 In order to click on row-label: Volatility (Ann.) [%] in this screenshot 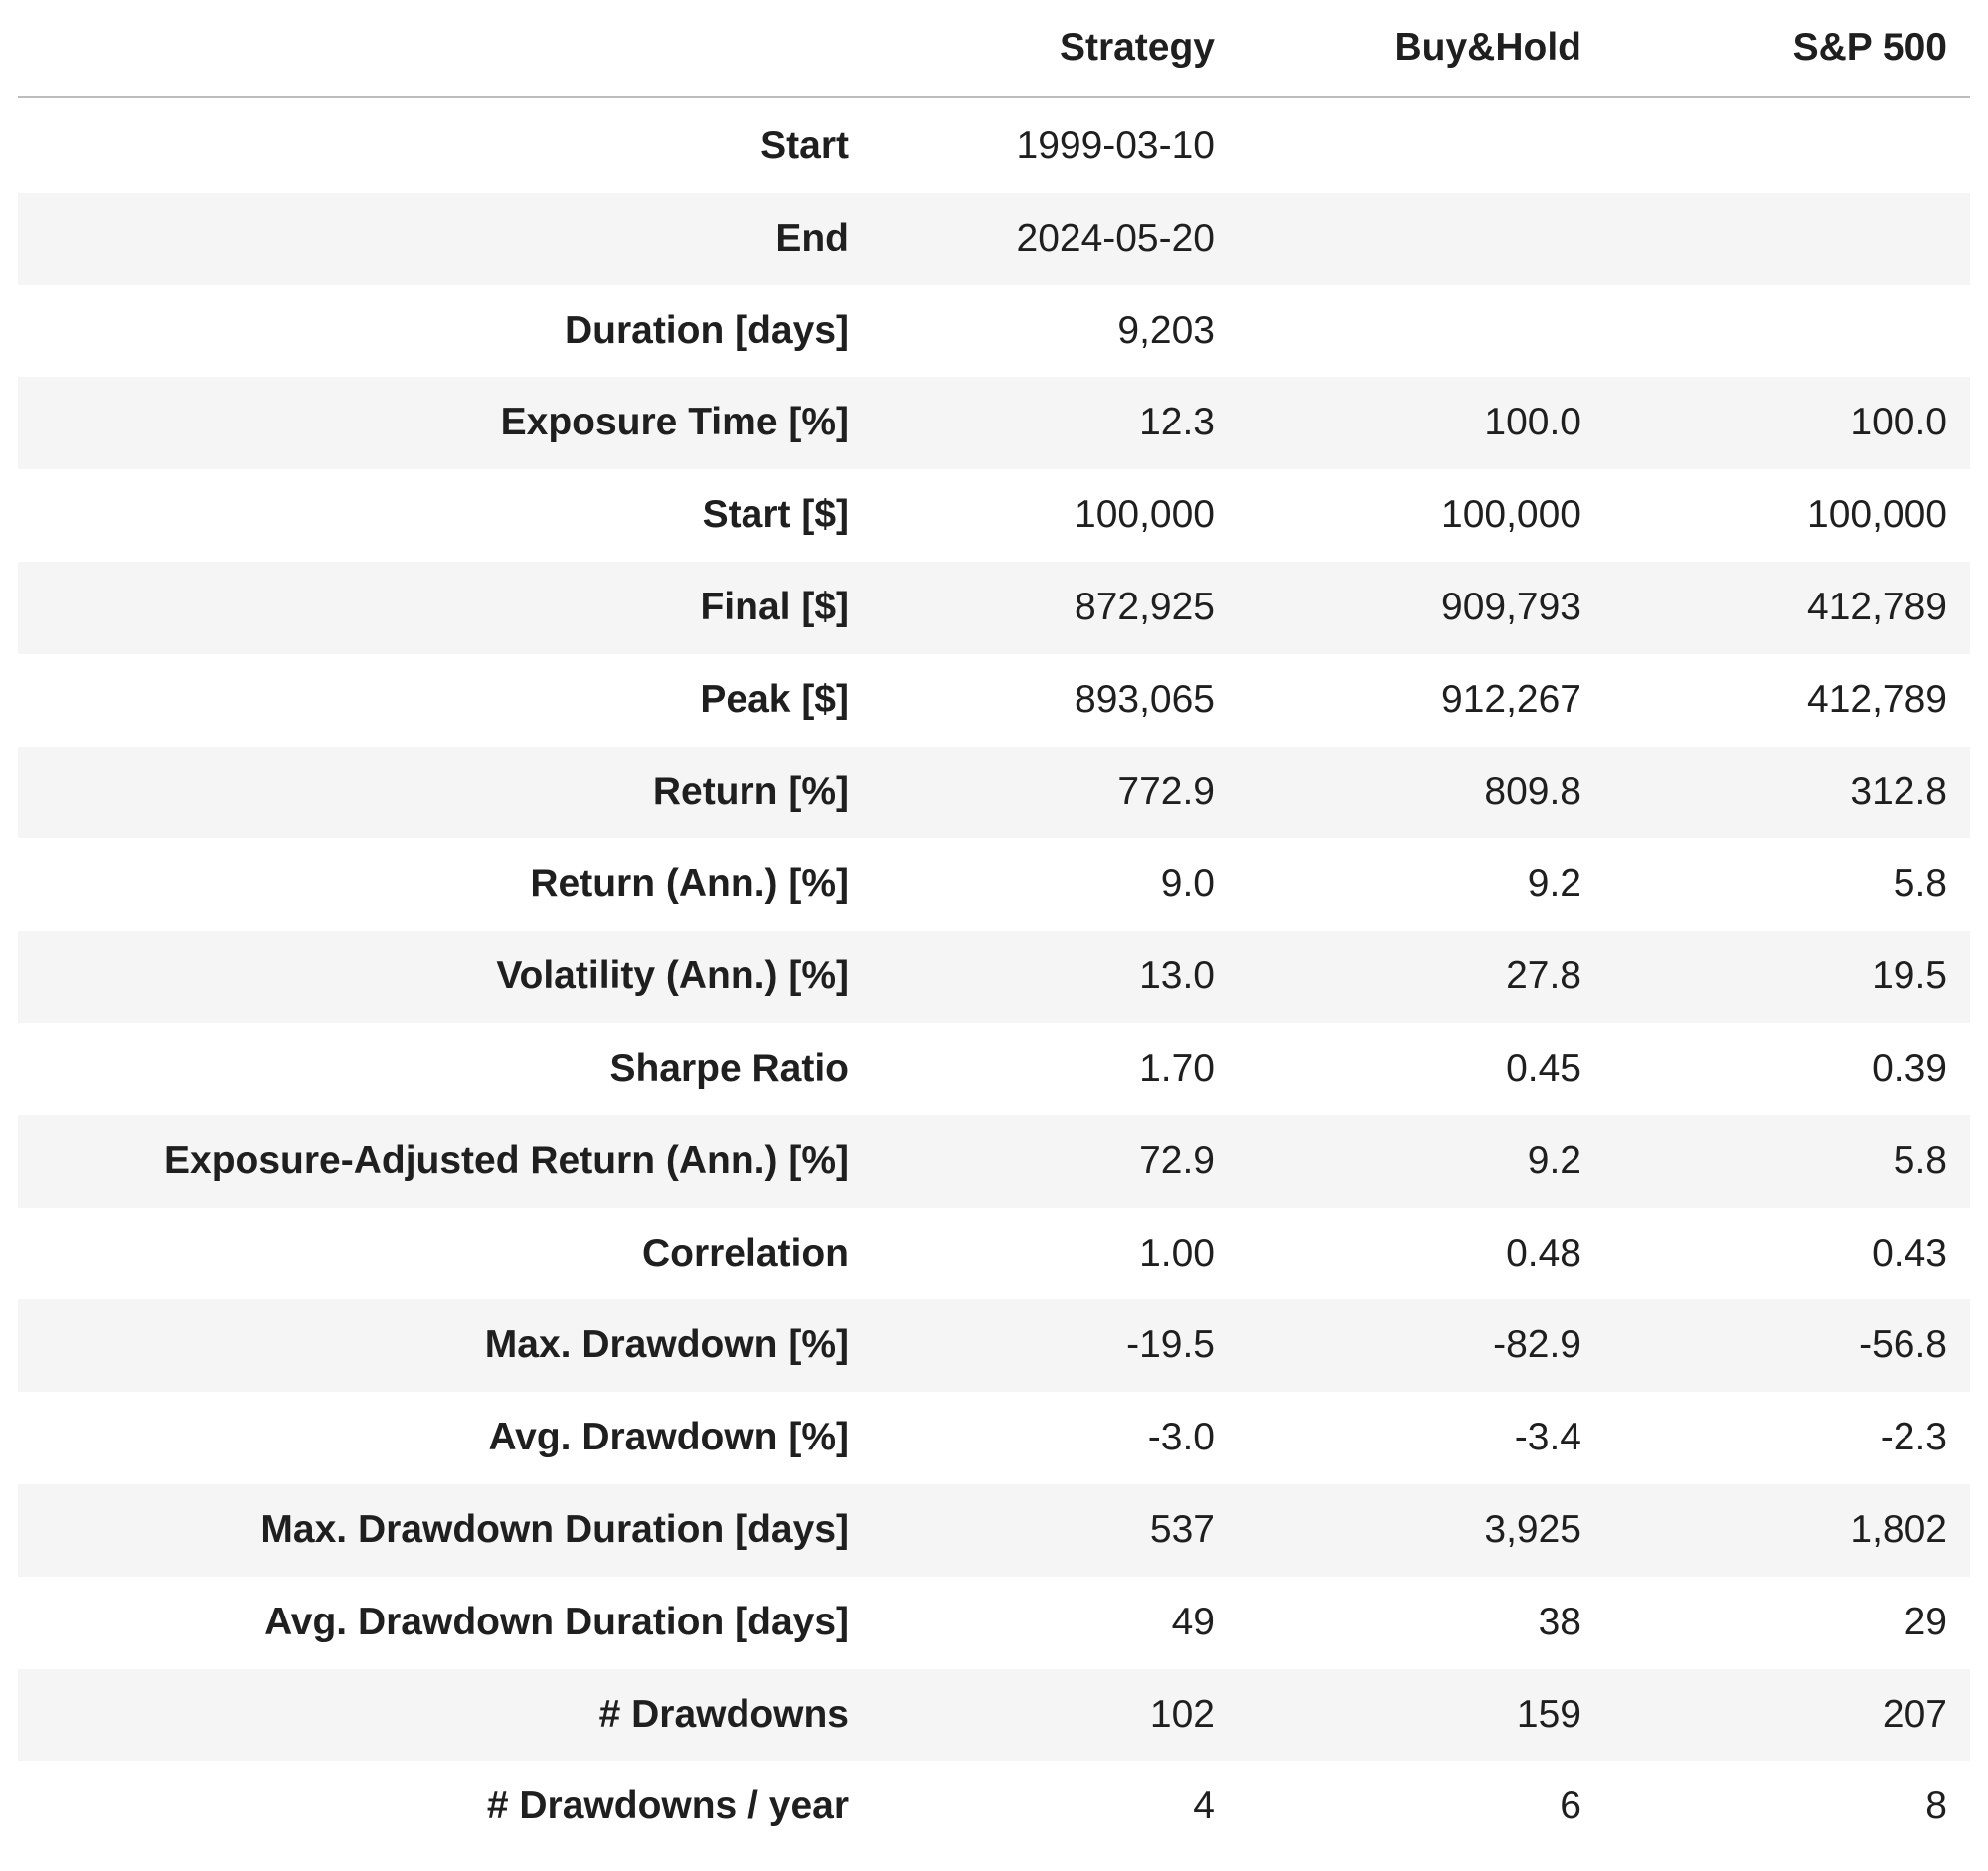, I will do `click(672, 976)`.